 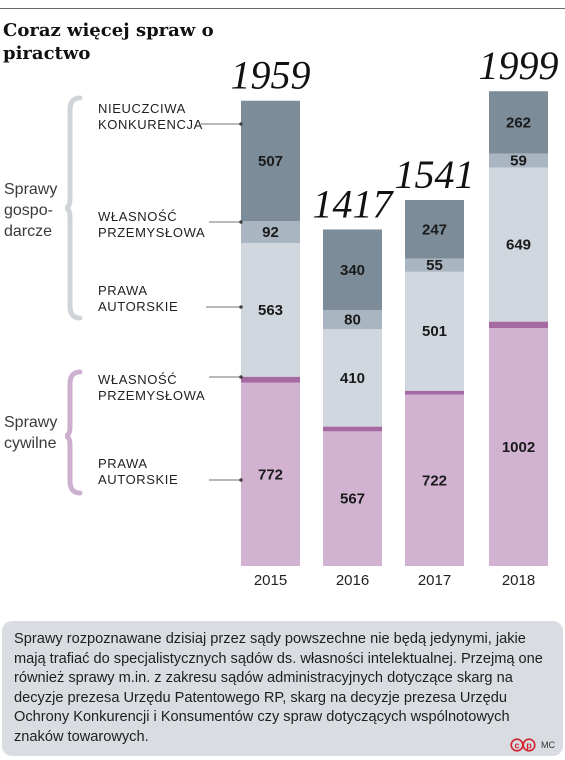 What do you see at coordinates (523, 745) in the screenshot?
I see `publisher-logo-icon: c p` at bounding box center [523, 745].